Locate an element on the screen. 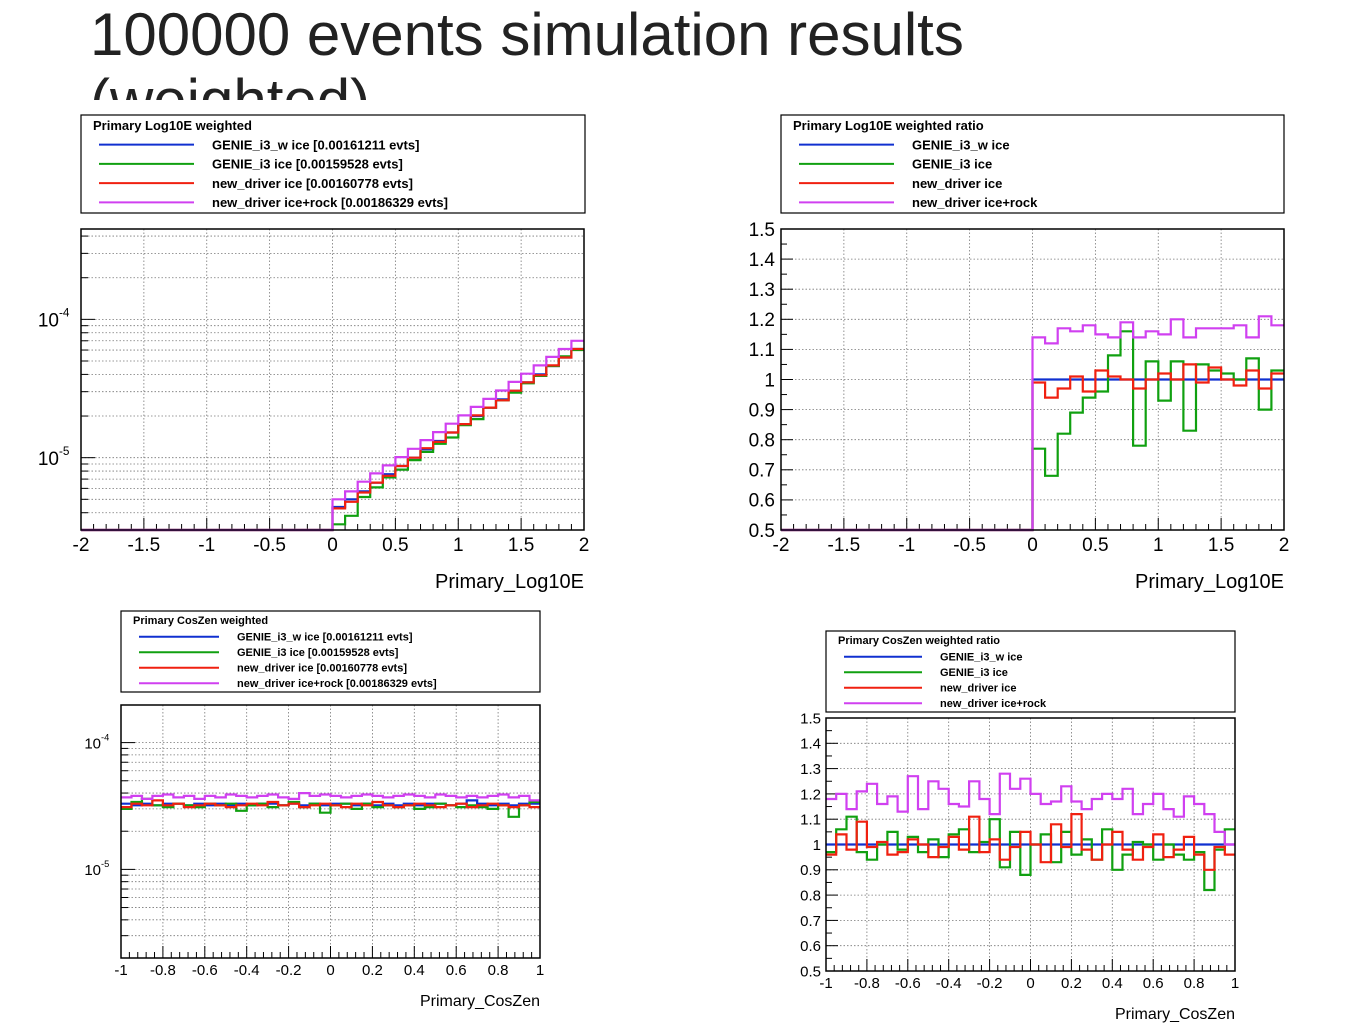 The height and width of the screenshot is (1024, 1365). x-tick-label: -0.8 is located at coordinates (867, 983).